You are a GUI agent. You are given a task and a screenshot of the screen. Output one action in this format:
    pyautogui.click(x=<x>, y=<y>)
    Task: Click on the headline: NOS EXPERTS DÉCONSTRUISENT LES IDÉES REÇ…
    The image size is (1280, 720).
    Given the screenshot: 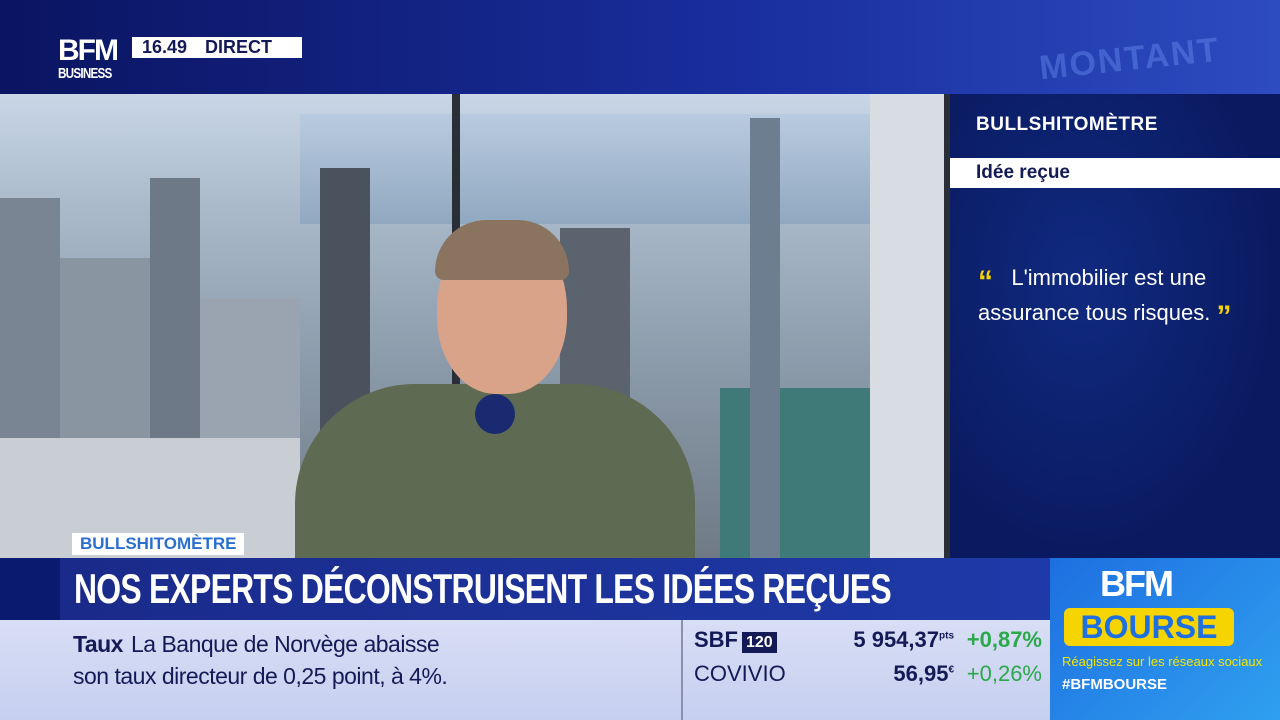 What is the action you would take?
    pyautogui.click(x=483, y=588)
    